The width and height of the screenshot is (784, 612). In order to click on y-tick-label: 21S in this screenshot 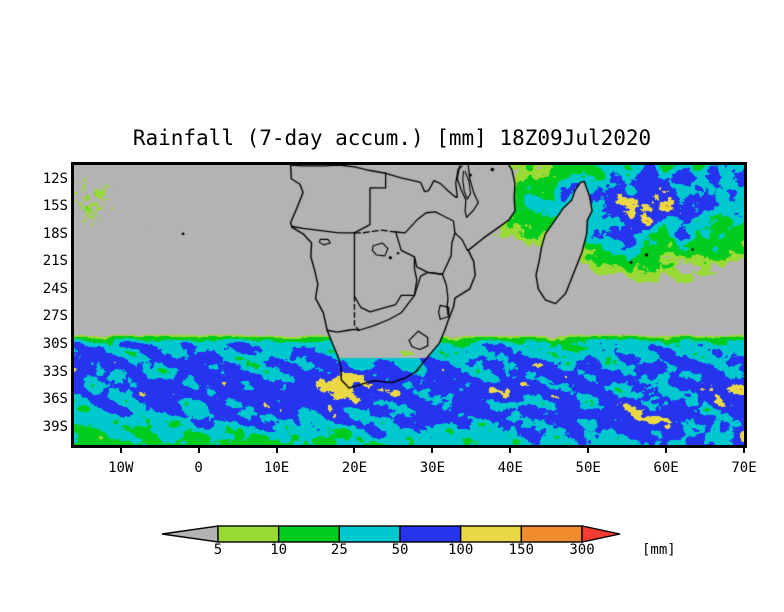, I will do `click(55, 261)`.